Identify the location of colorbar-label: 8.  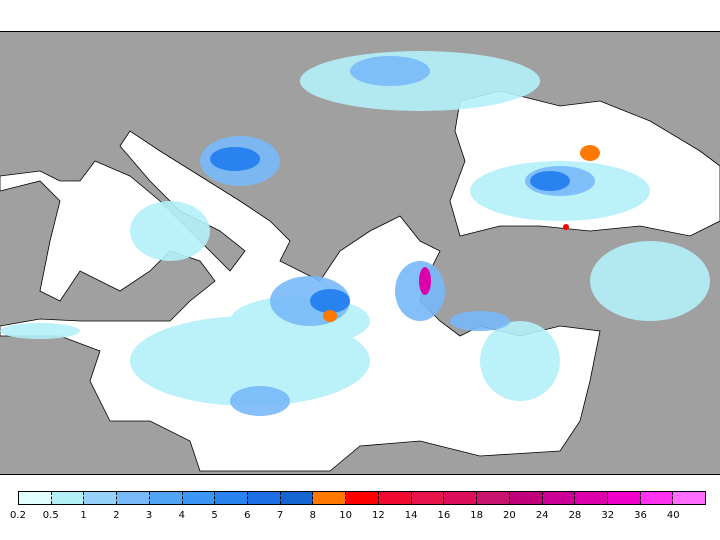
(313, 515).